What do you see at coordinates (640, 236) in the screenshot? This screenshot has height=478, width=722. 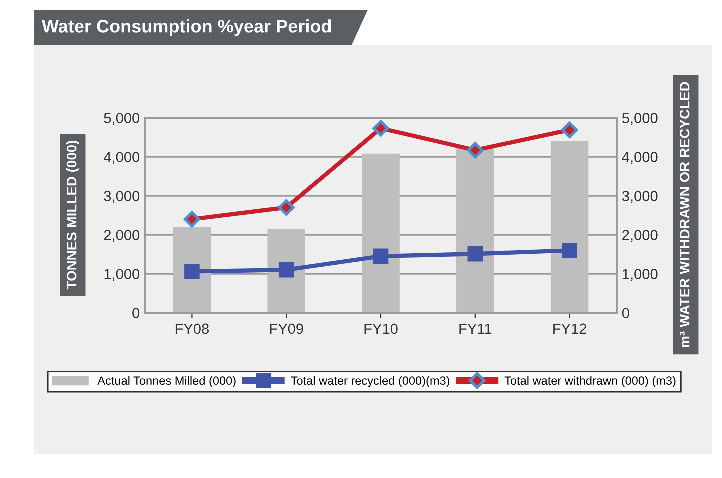 I see `y2-tick-label: 2,000` at bounding box center [640, 236].